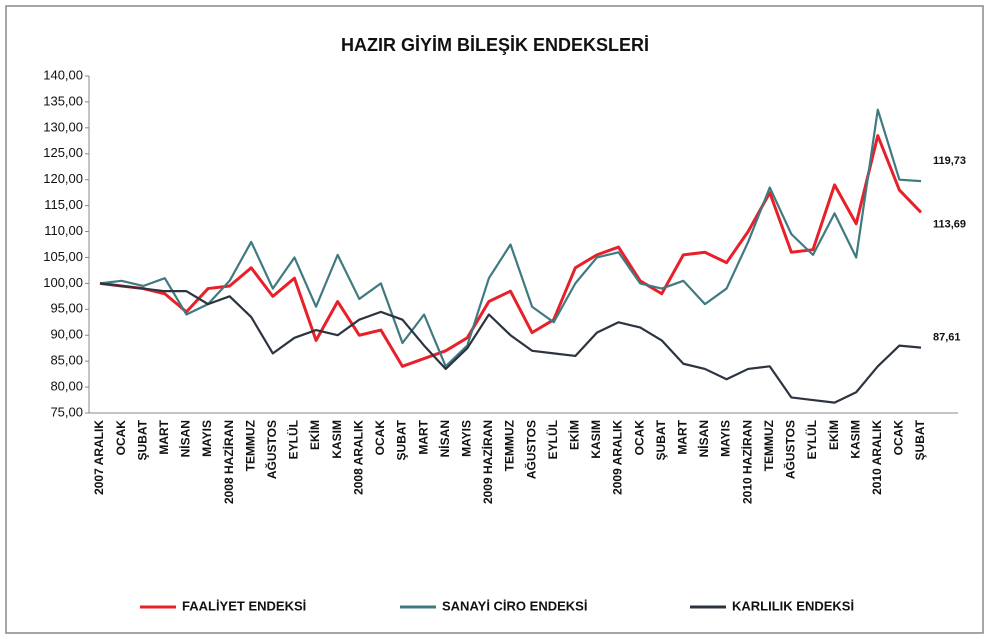  What do you see at coordinates (66, 334) in the screenshot?
I see `y-tick-label: 90,00` at bounding box center [66, 334].